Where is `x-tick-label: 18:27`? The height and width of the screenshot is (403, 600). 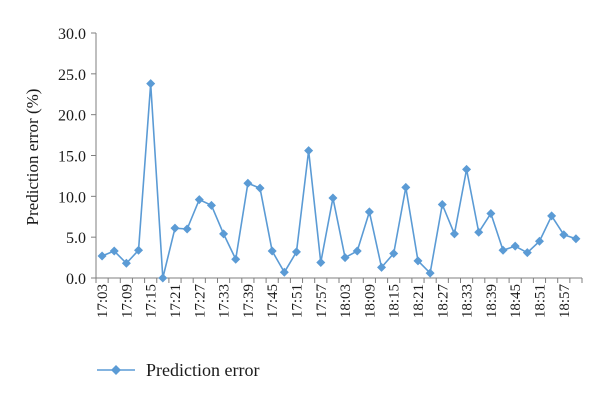 x-tick-label: 18:27 is located at coordinates (443, 301).